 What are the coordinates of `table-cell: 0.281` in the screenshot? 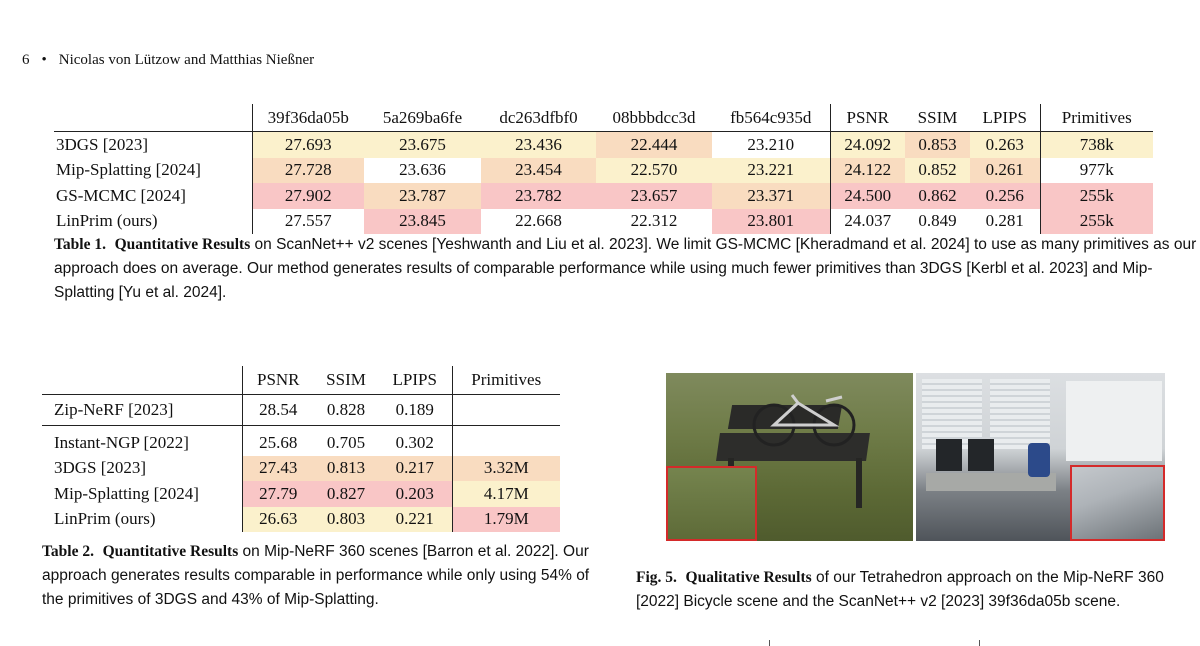 It's located at (1005, 221).